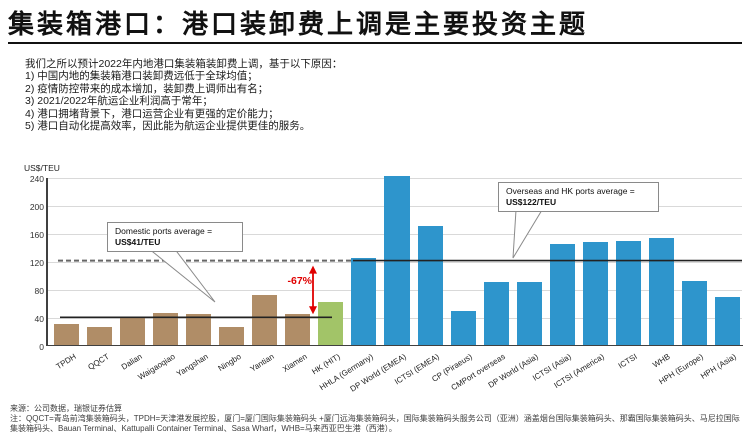 The height and width of the screenshot is (445, 750). What do you see at coordinates (42, 168) in the screenshot?
I see `y-axis-title: US$/TEU` at bounding box center [42, 168].